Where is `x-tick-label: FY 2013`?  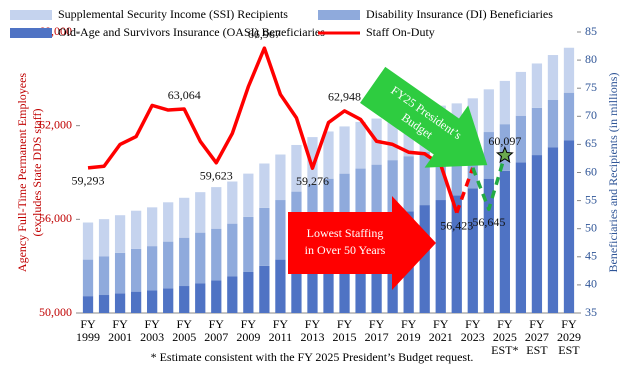
x-tick-label: FY 2013 is located at coordinates (312, 330).